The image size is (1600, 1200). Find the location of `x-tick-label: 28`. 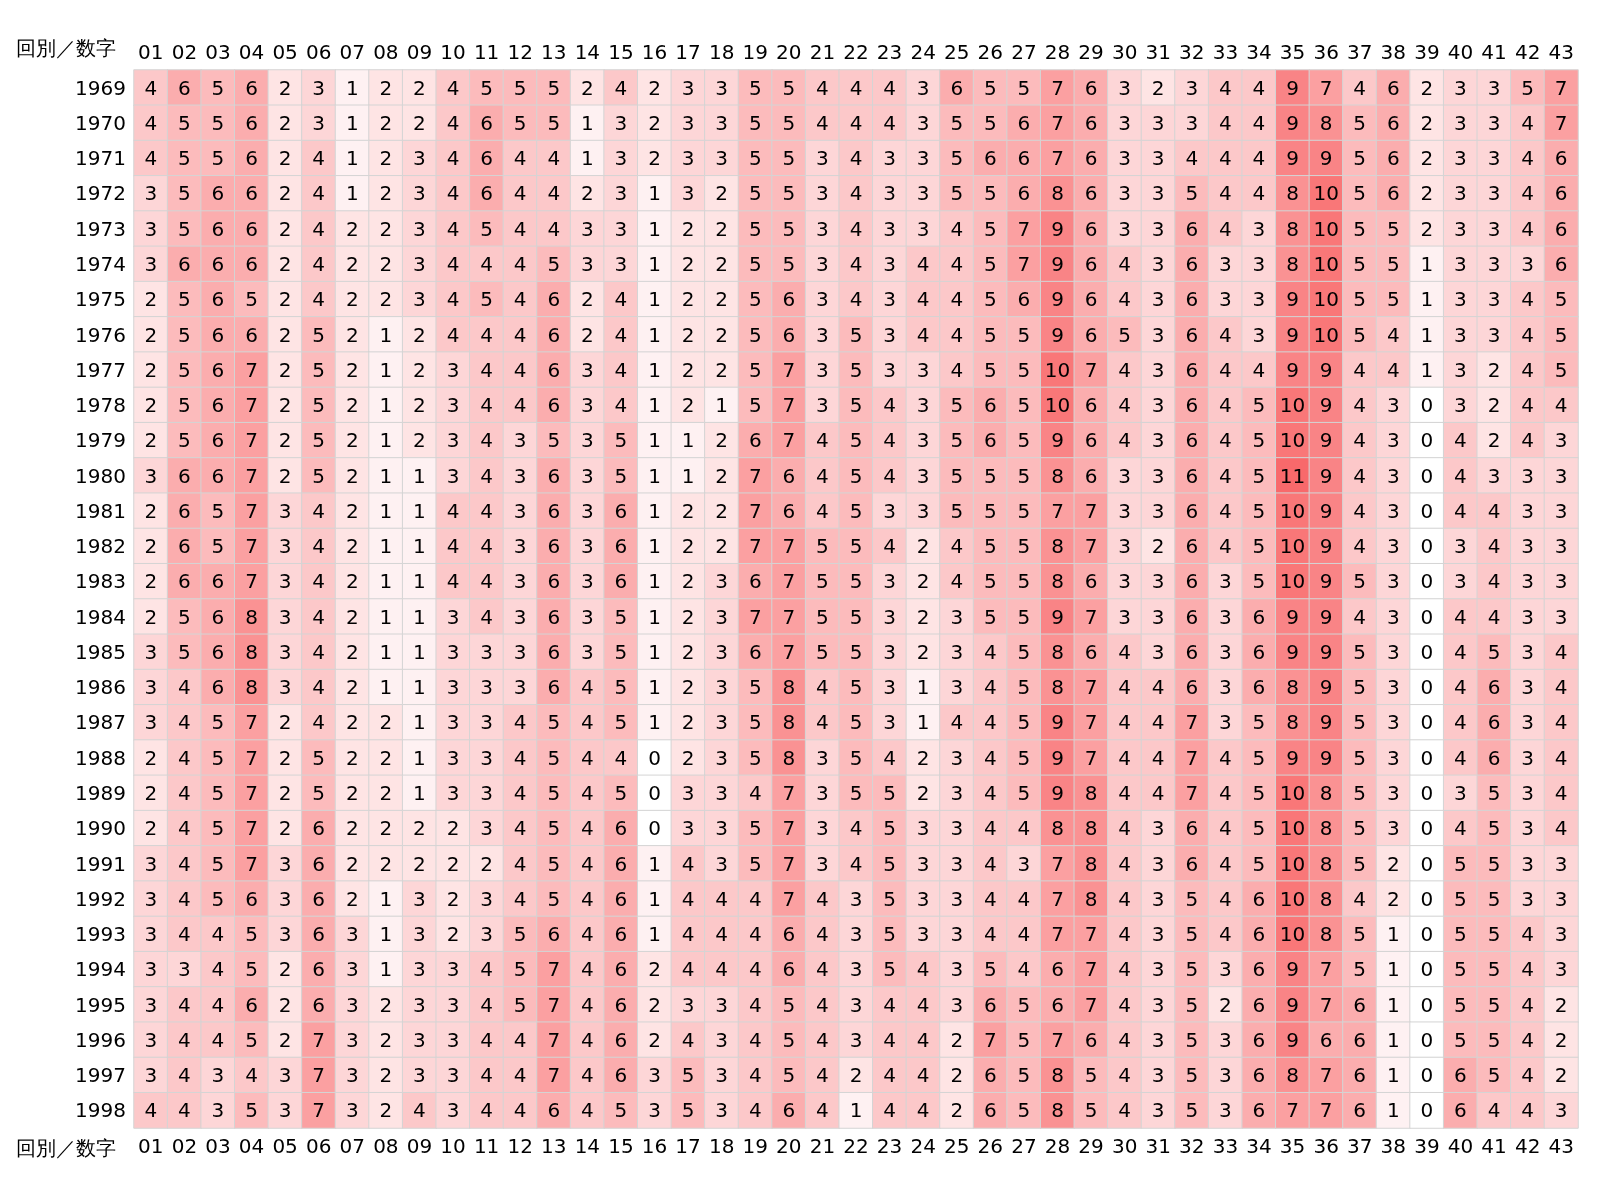

x-tick-label: 28 is located at coordinates (1057, 1146).